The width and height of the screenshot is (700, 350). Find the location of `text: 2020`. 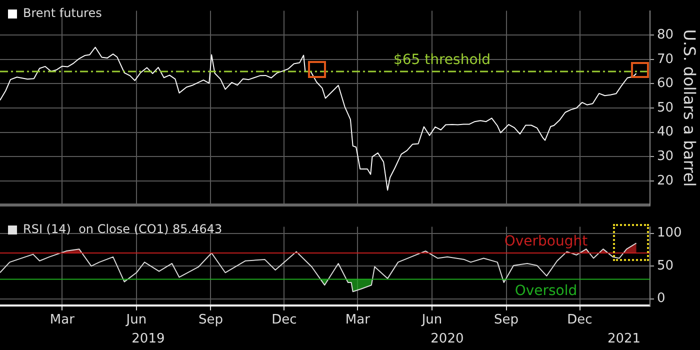

text: 2020 is located at coordinates (447, 338).